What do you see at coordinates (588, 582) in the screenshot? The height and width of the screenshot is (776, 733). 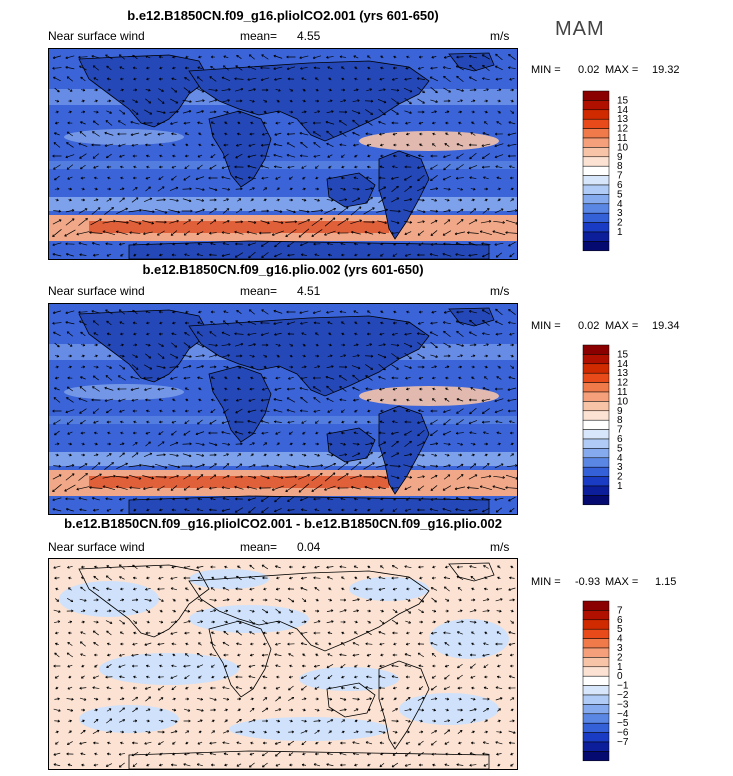 I see `panel3-min-value: -0.93` at bounding box center [588, 582].